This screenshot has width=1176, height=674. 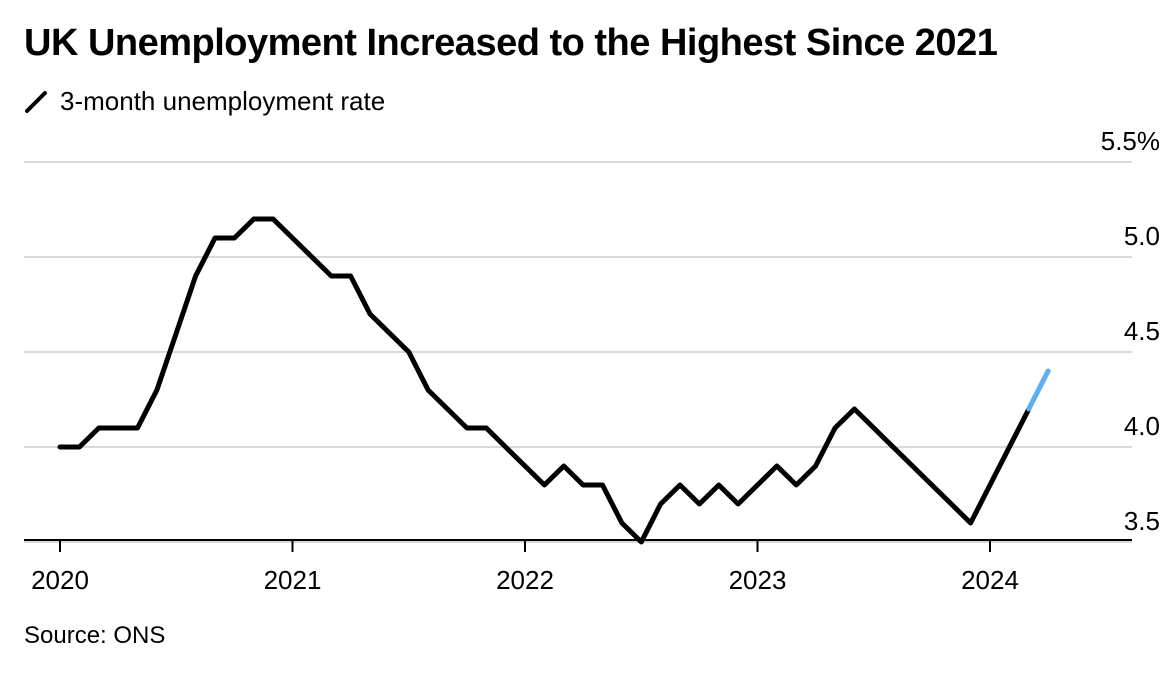 What do you see at coordinates (36, 102) in the screenshot?
I see `legend-line-icon` at bounding box center [36, 102].